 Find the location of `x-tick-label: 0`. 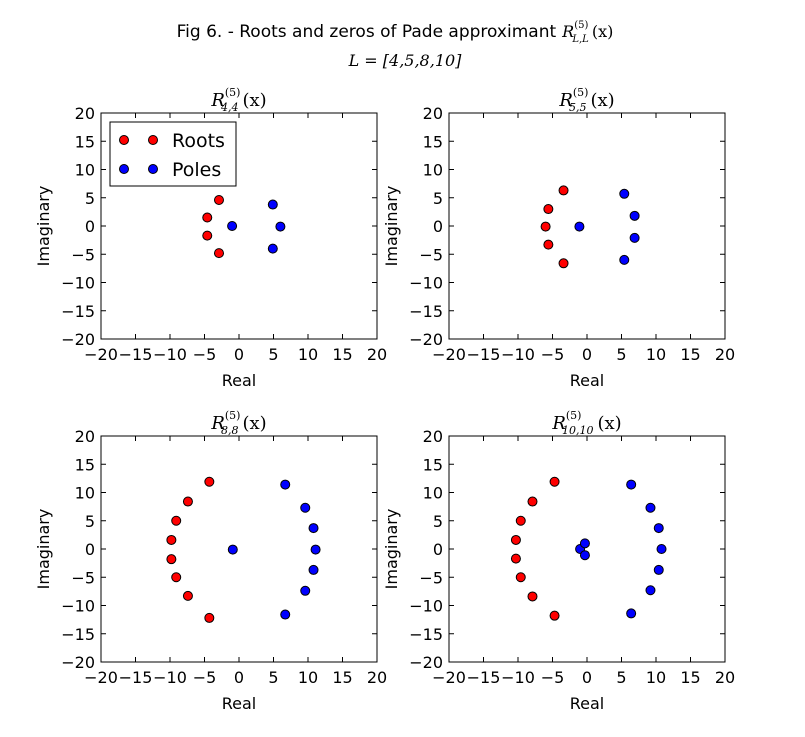

x-tick-label: 0 is located at coordinates (587, 354).